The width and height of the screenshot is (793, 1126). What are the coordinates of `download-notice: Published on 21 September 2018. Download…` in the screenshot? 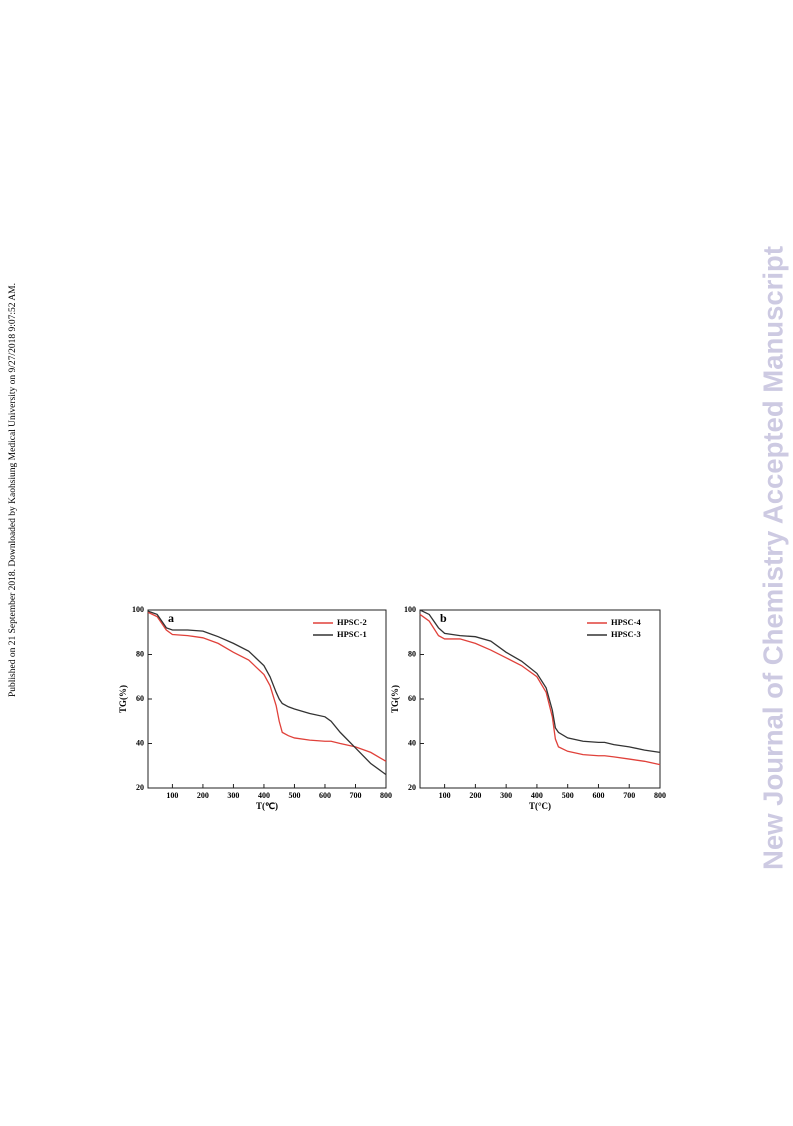 It's located at (13, 490).